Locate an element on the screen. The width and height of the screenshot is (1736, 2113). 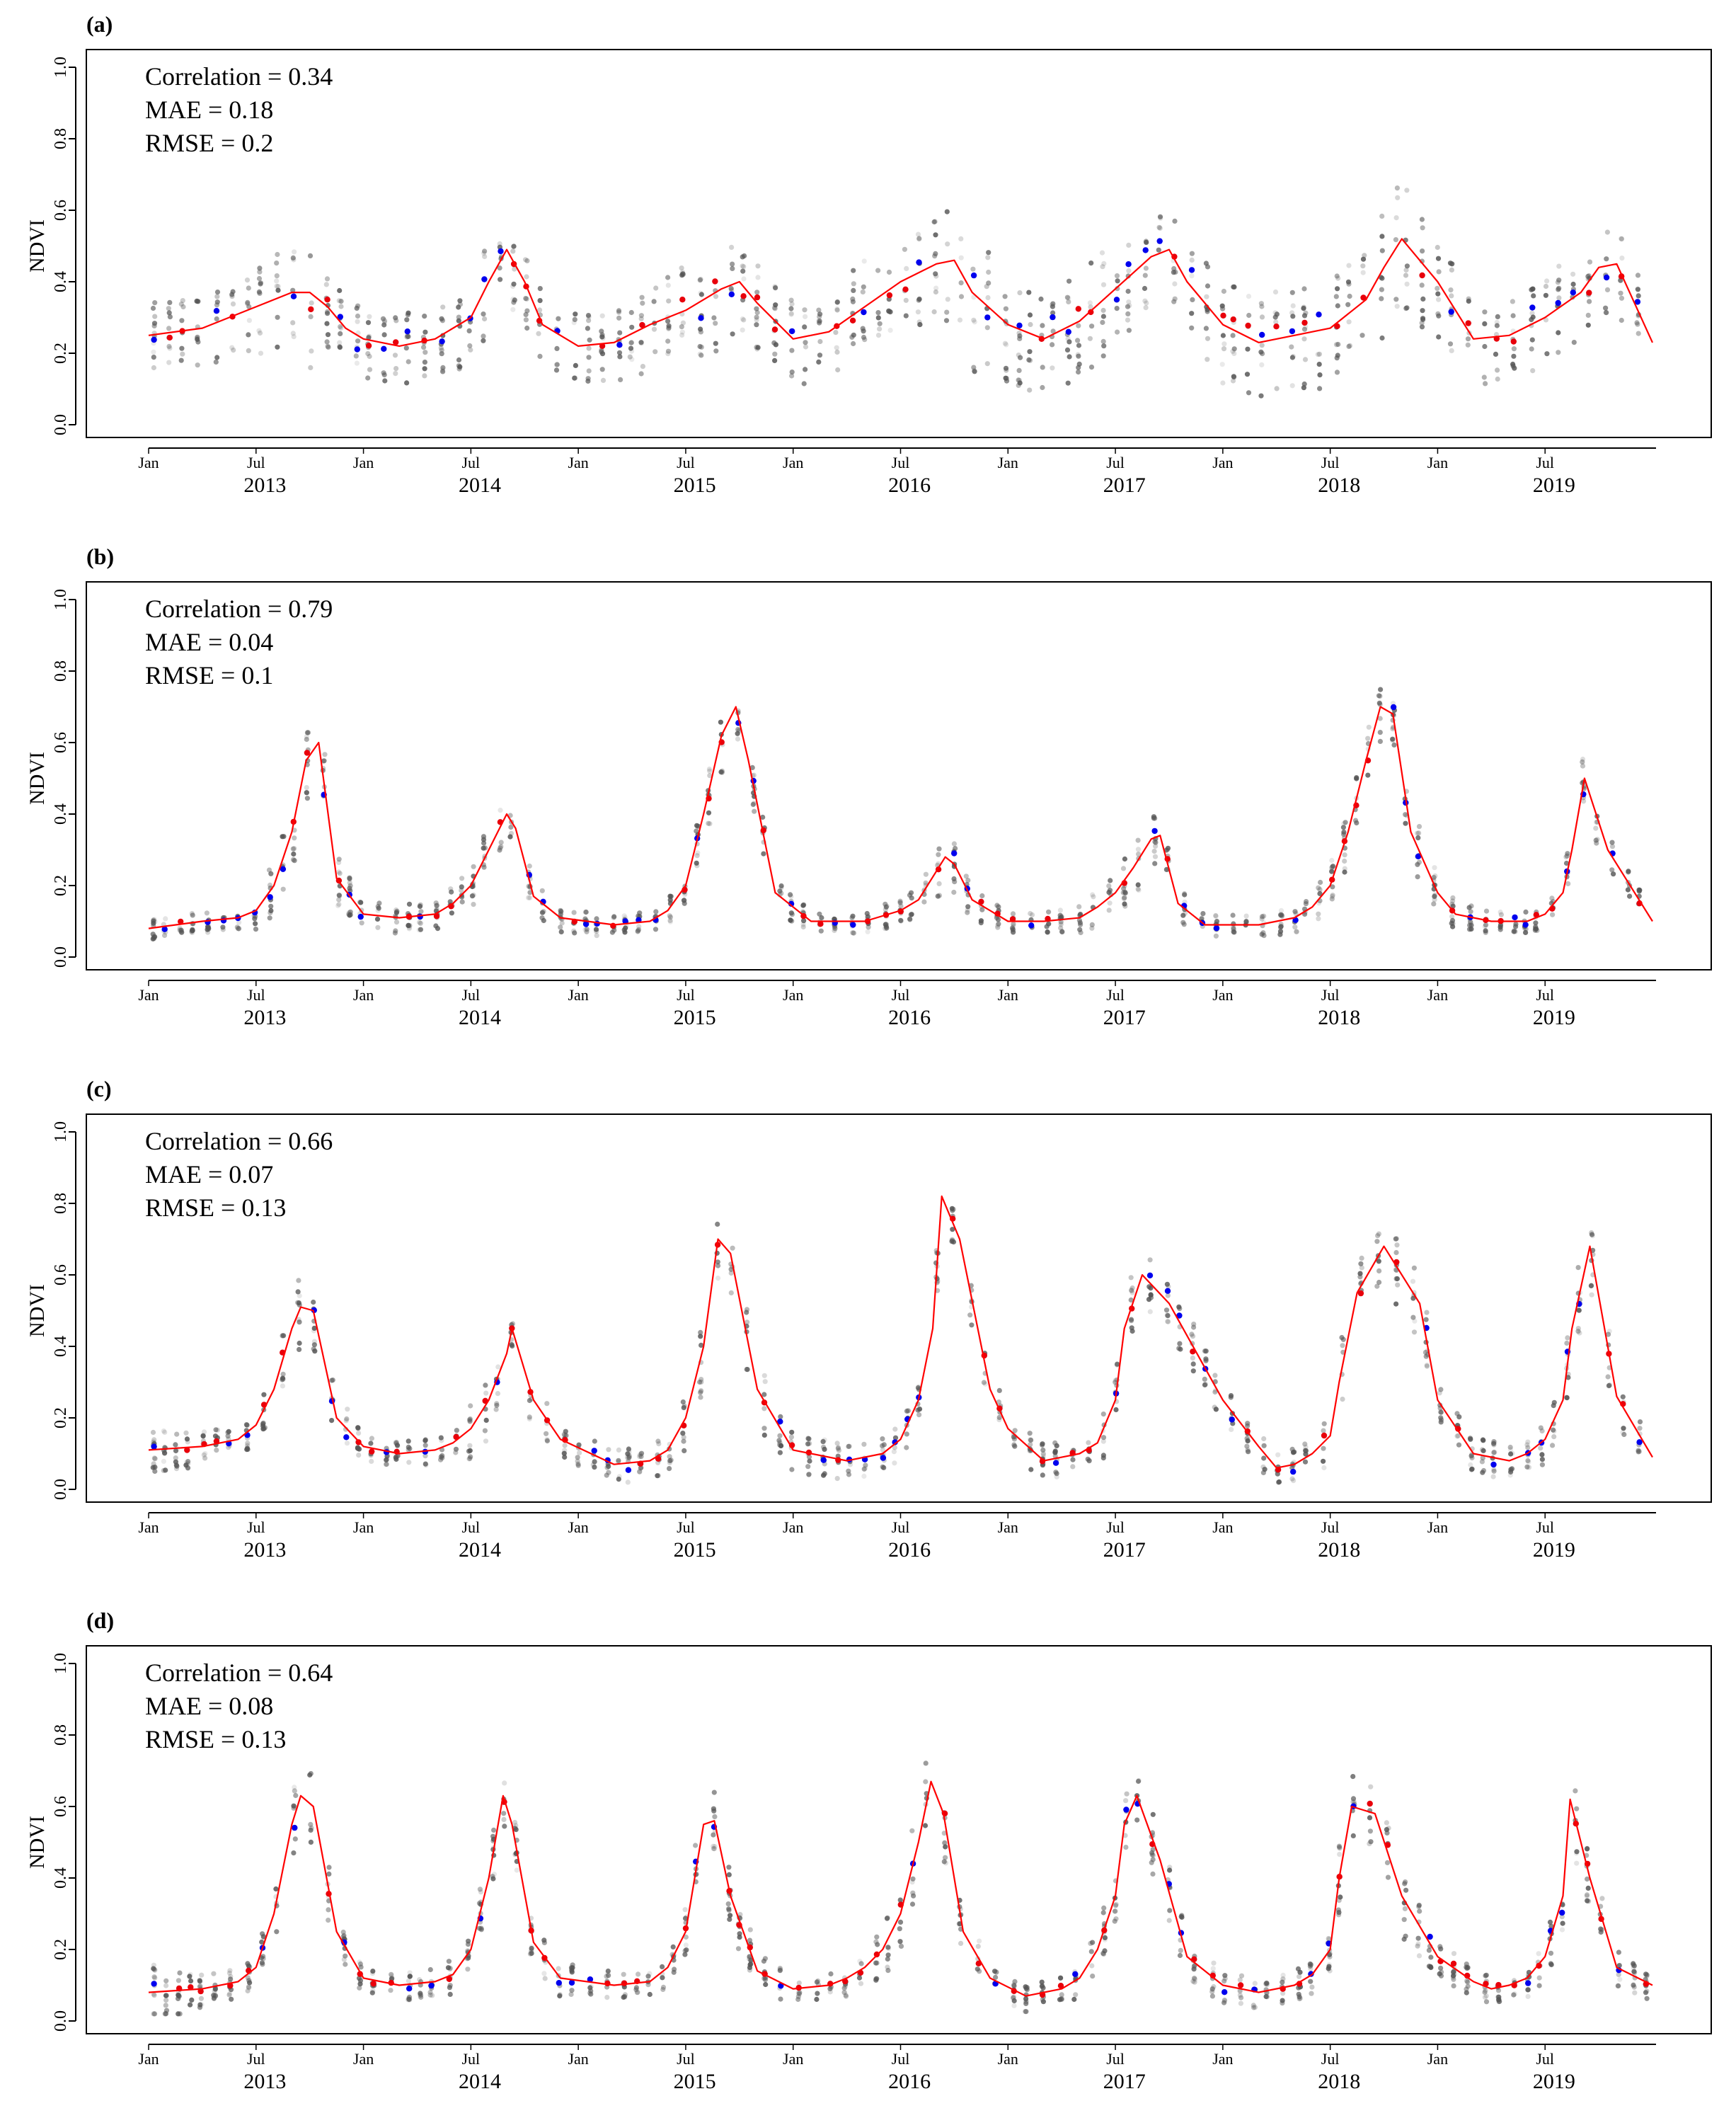
x-year-label: 2015 is located at coordinates (695, 1550).